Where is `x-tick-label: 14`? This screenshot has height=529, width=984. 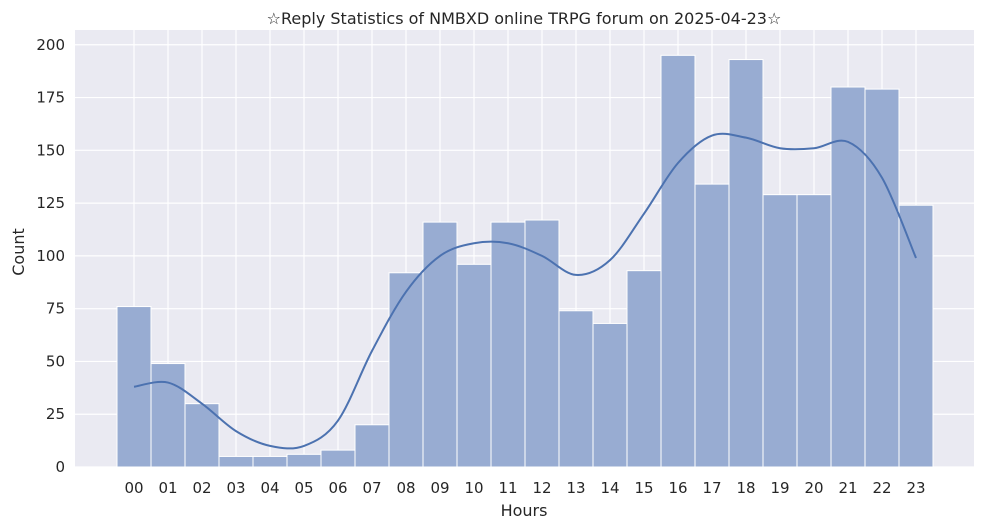 x-tick-label: 14 is located at coordinates (609, 488).